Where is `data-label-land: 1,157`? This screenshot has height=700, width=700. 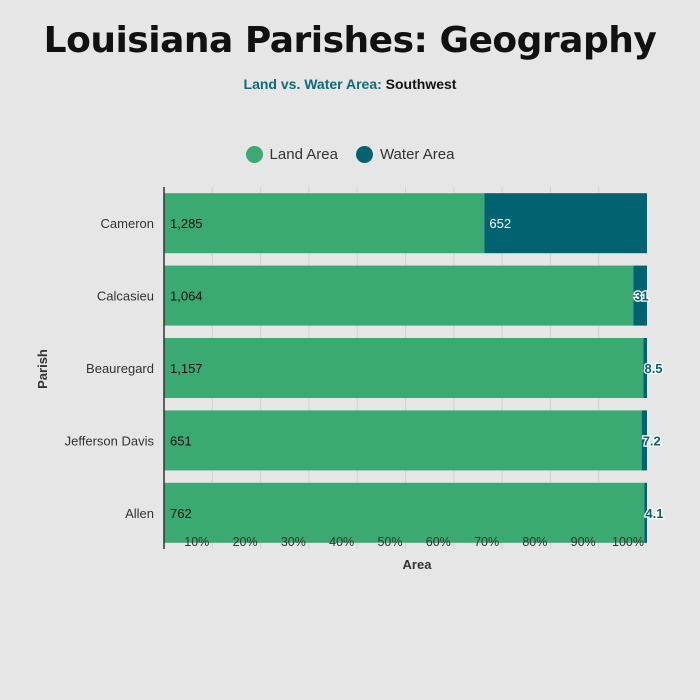
data-label-land: 1,157 is located at coordinates (186, 368).